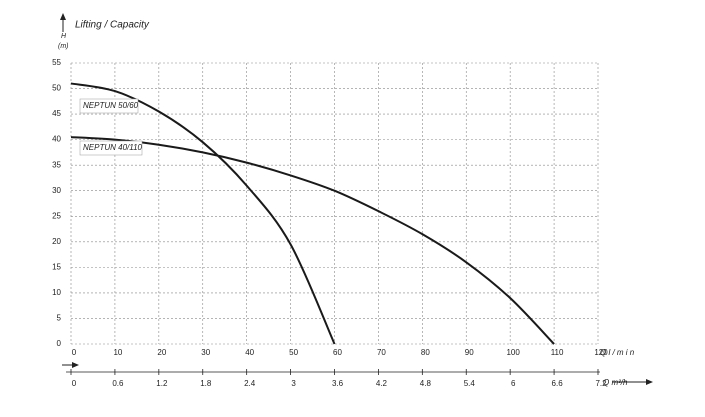 This screenshot has height=417, width=705. Describe the element at coordinates (59, 343) in the screenshot. I see `y-tick-label: 0` at that location.